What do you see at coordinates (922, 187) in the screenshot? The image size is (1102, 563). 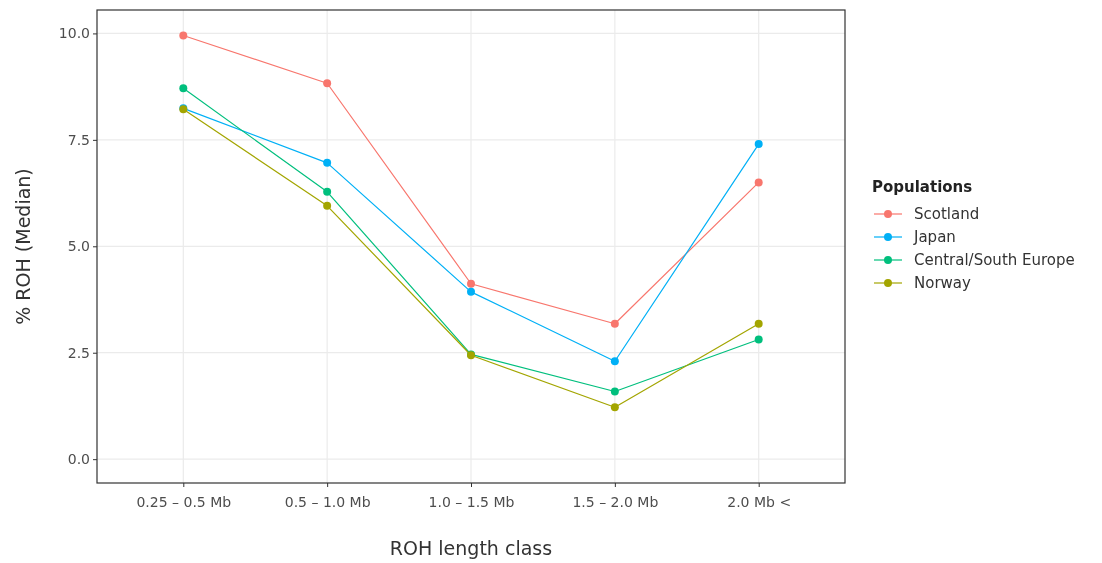 I see `legend-title: Populations` at bounding box center [922, 187].